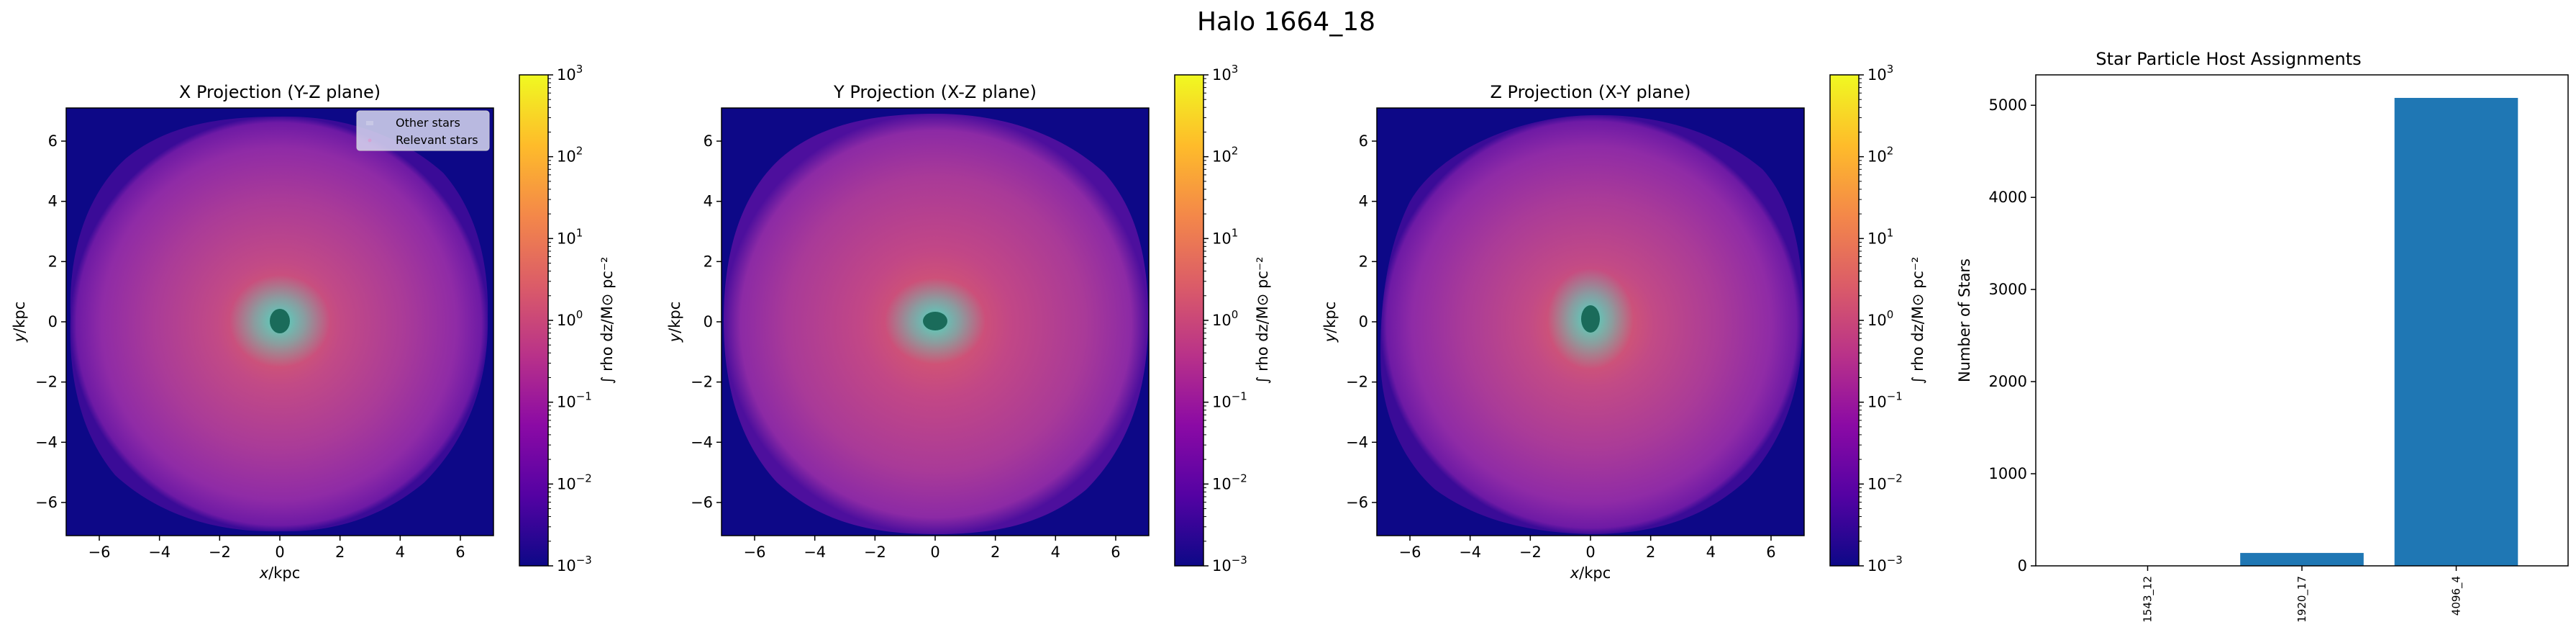 The image size is (2576, 640). What do you see at coordinates (935, 92) in the screenshot?
I see `panel-title: Y Projection (X-Z plane)` at bounding box center [935, 92].